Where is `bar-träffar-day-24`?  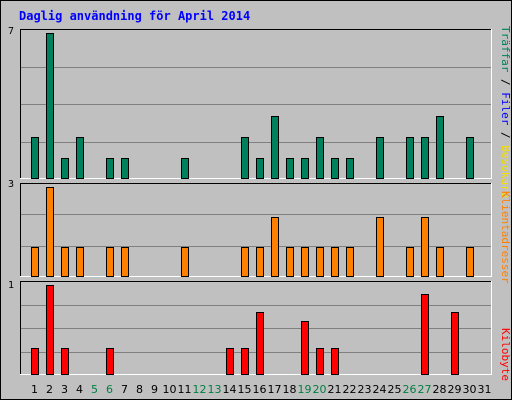
bar-träffar-day-24 is located at coordinates (380, 158).